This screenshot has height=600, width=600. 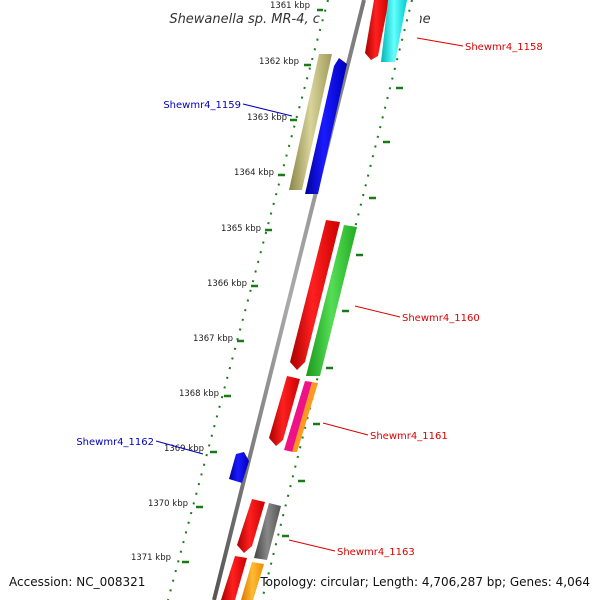 I want to click on gene-label-1163: Shewmr4_1163, so click(x=376, y=552).